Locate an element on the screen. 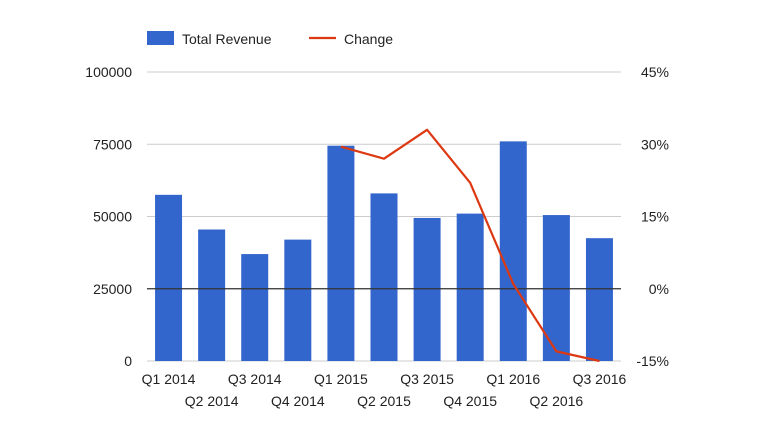 The width and height of the screenshot is (764, 437). left-tick-label: 0 is located at coordinates (128, 361).